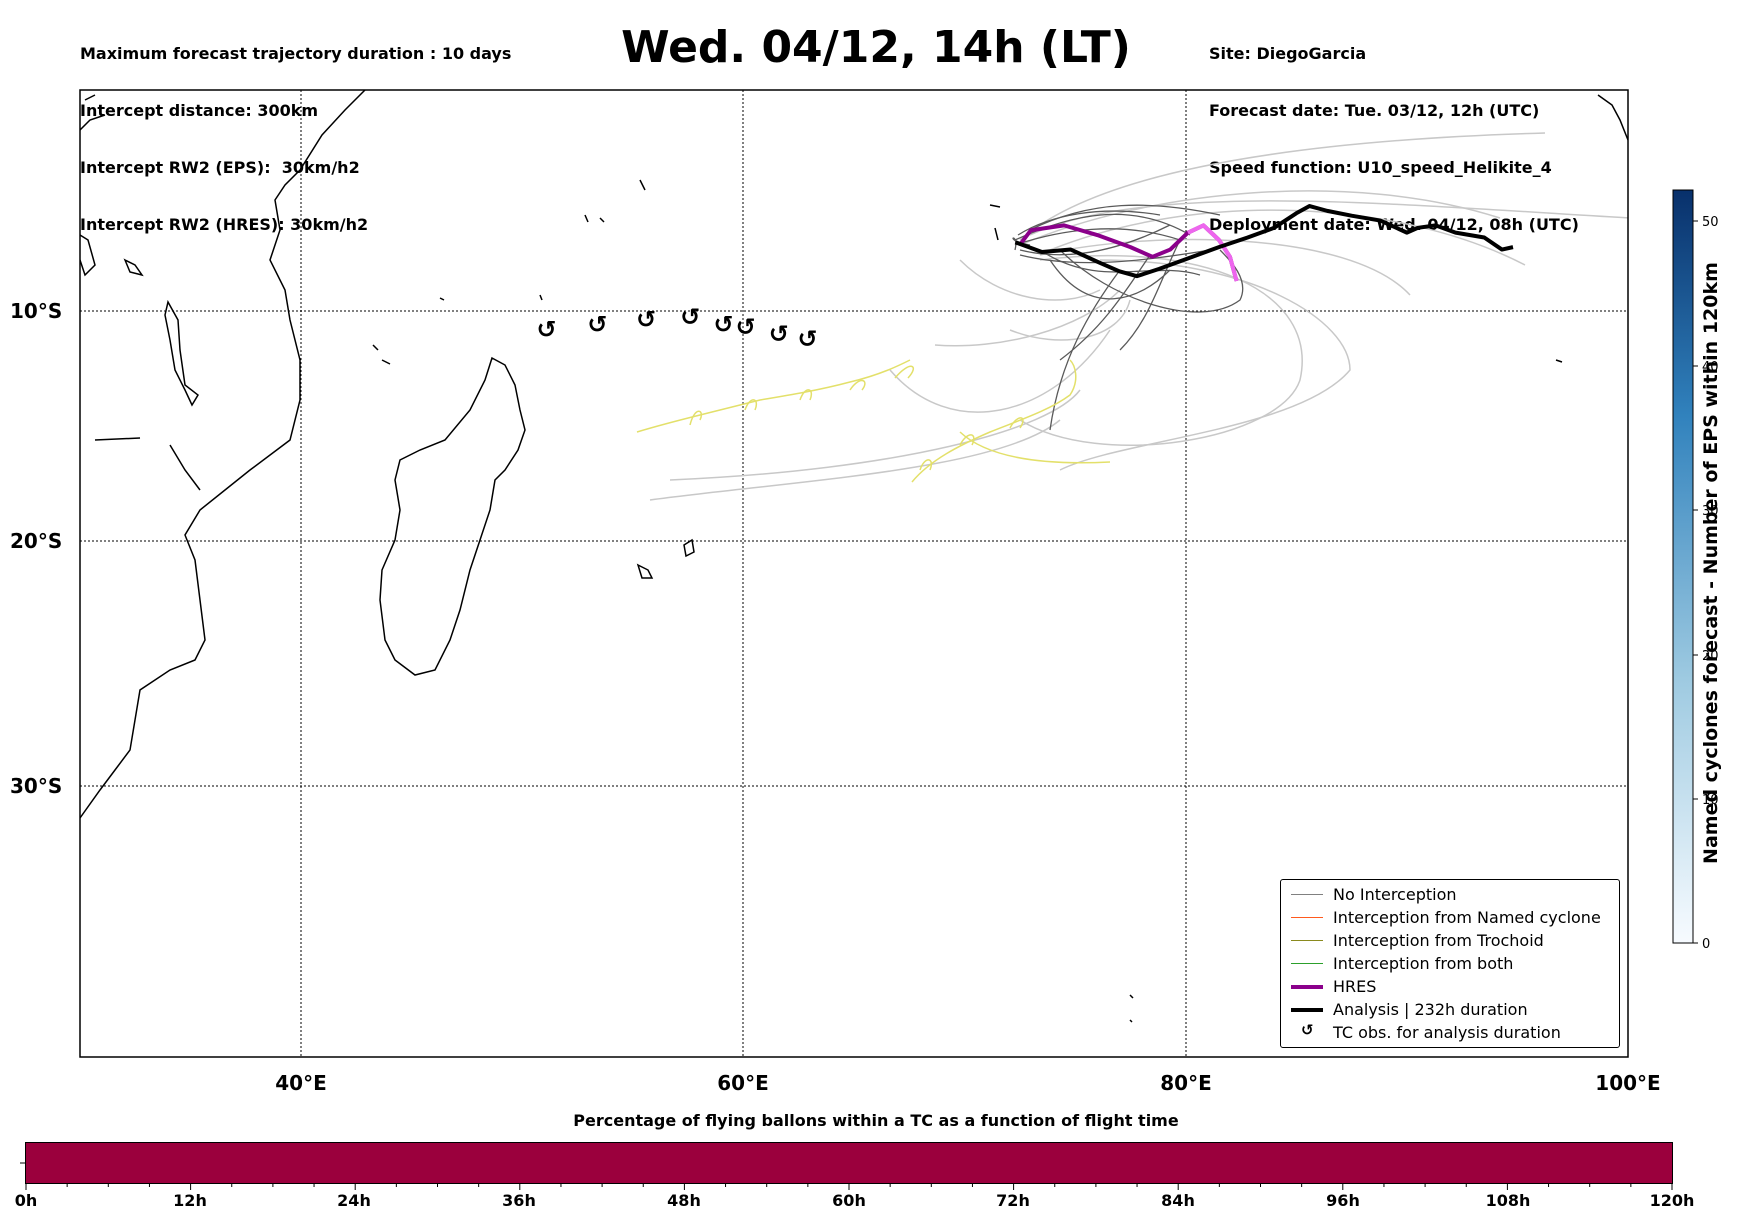 Image resolution: width=1752 pixels, height=1213 pixels. Describe the element at coordinates (36, 311) in the screenshot. I see `lat-tick-label: 10°S` at that location.